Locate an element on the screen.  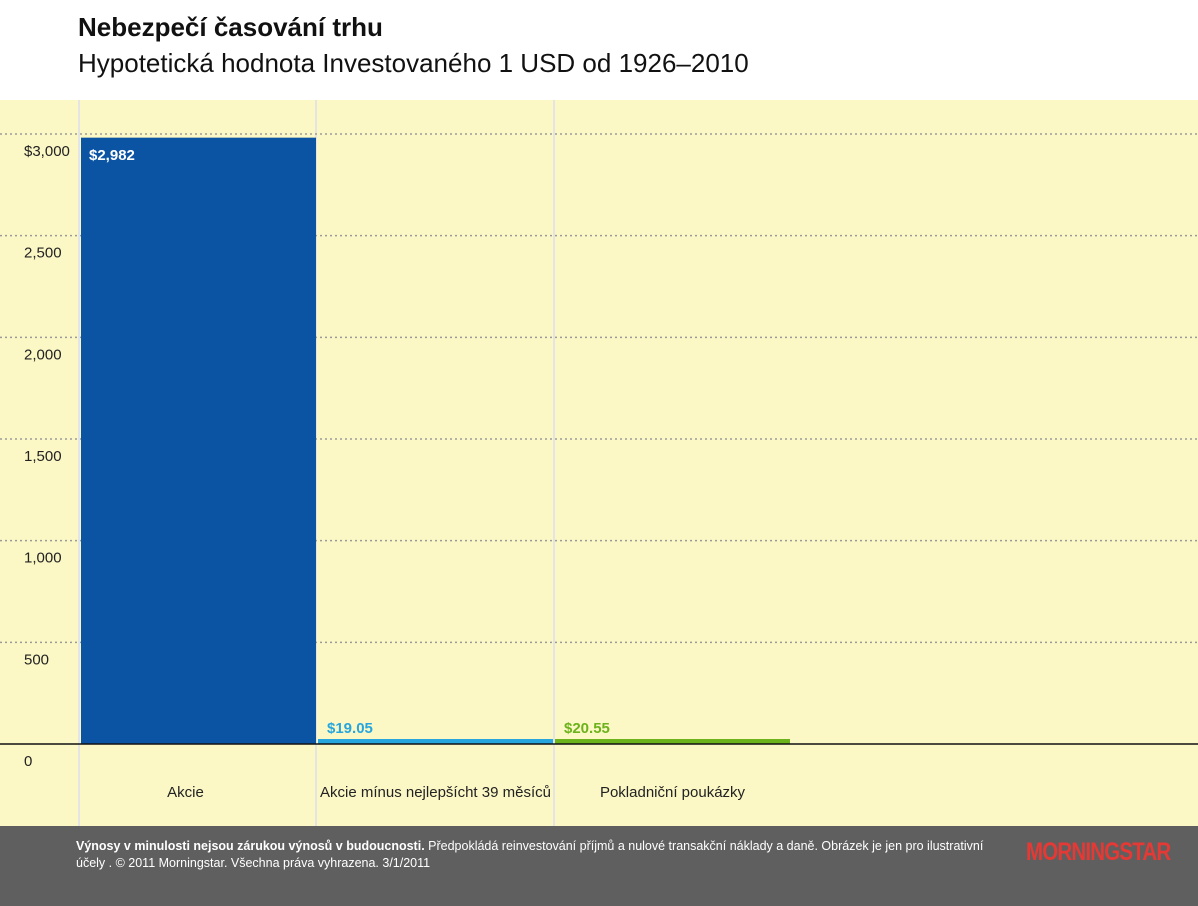
y-tick-label: 2,500 is located at coordinates (43, 253).